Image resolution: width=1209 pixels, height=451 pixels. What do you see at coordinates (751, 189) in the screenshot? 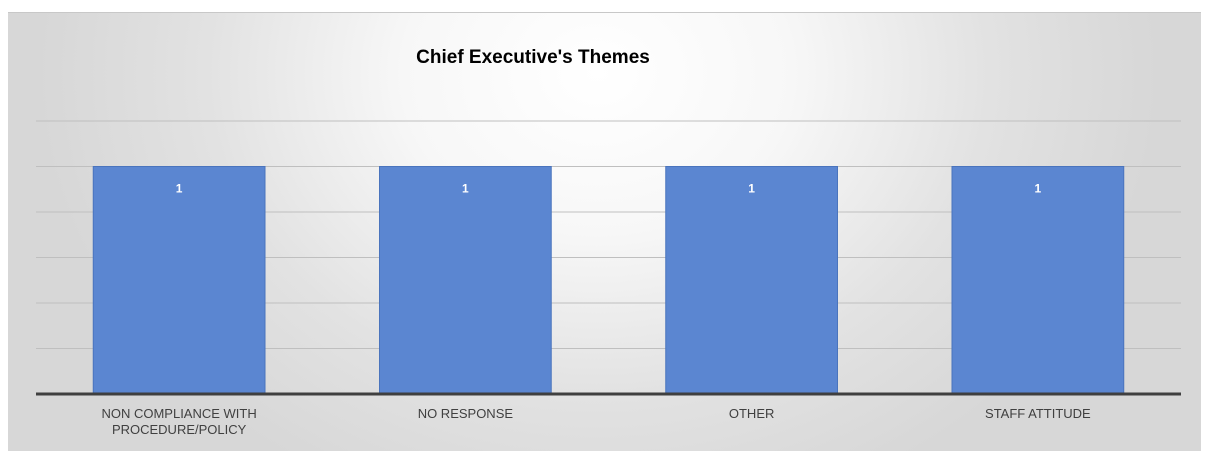
I see `bar-value-label-3: 1` at bounding box center [751, 189].